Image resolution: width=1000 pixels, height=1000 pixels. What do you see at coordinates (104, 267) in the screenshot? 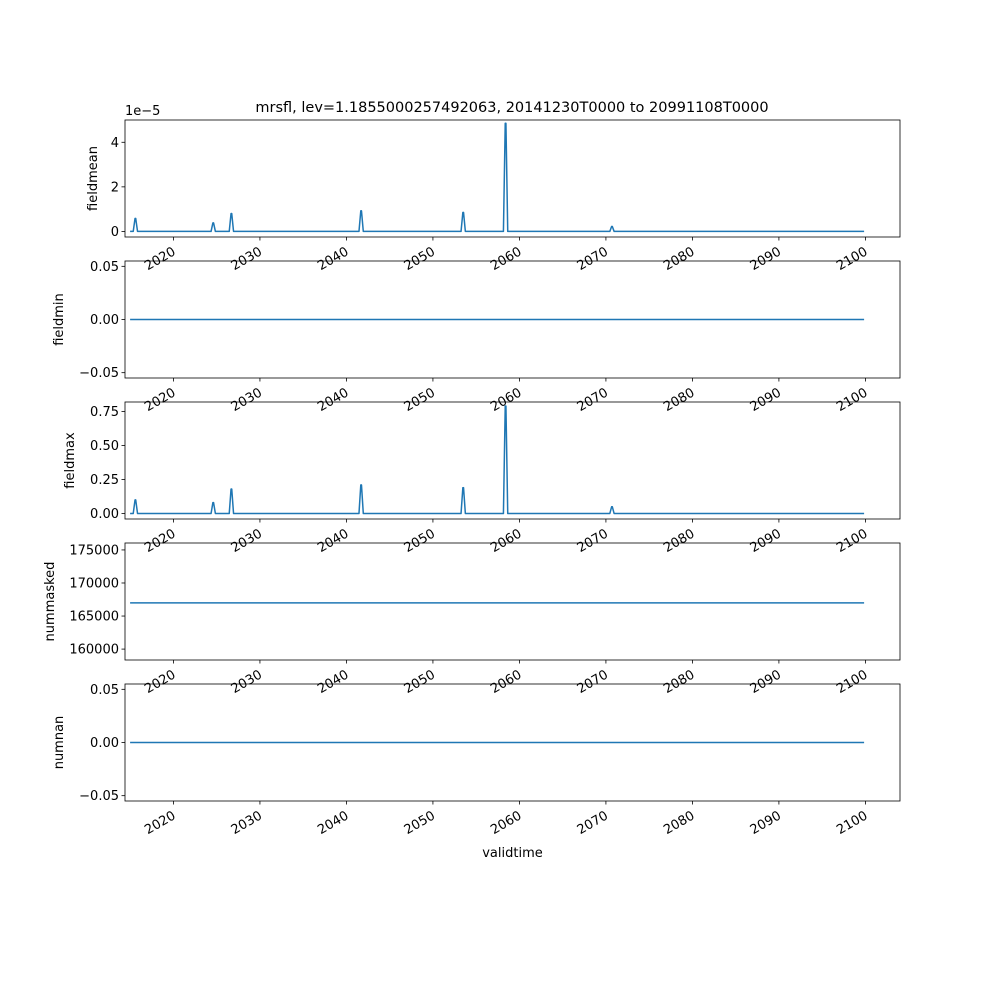
I see `y-tick-label-fieldmin-2: 0.05` at bounding box center [104, 267].